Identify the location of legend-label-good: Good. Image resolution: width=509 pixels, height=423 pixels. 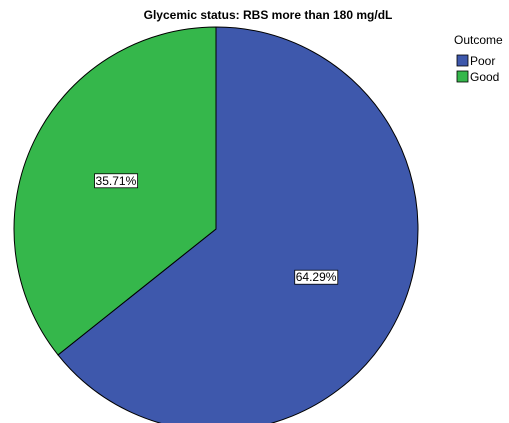
(484, 77).